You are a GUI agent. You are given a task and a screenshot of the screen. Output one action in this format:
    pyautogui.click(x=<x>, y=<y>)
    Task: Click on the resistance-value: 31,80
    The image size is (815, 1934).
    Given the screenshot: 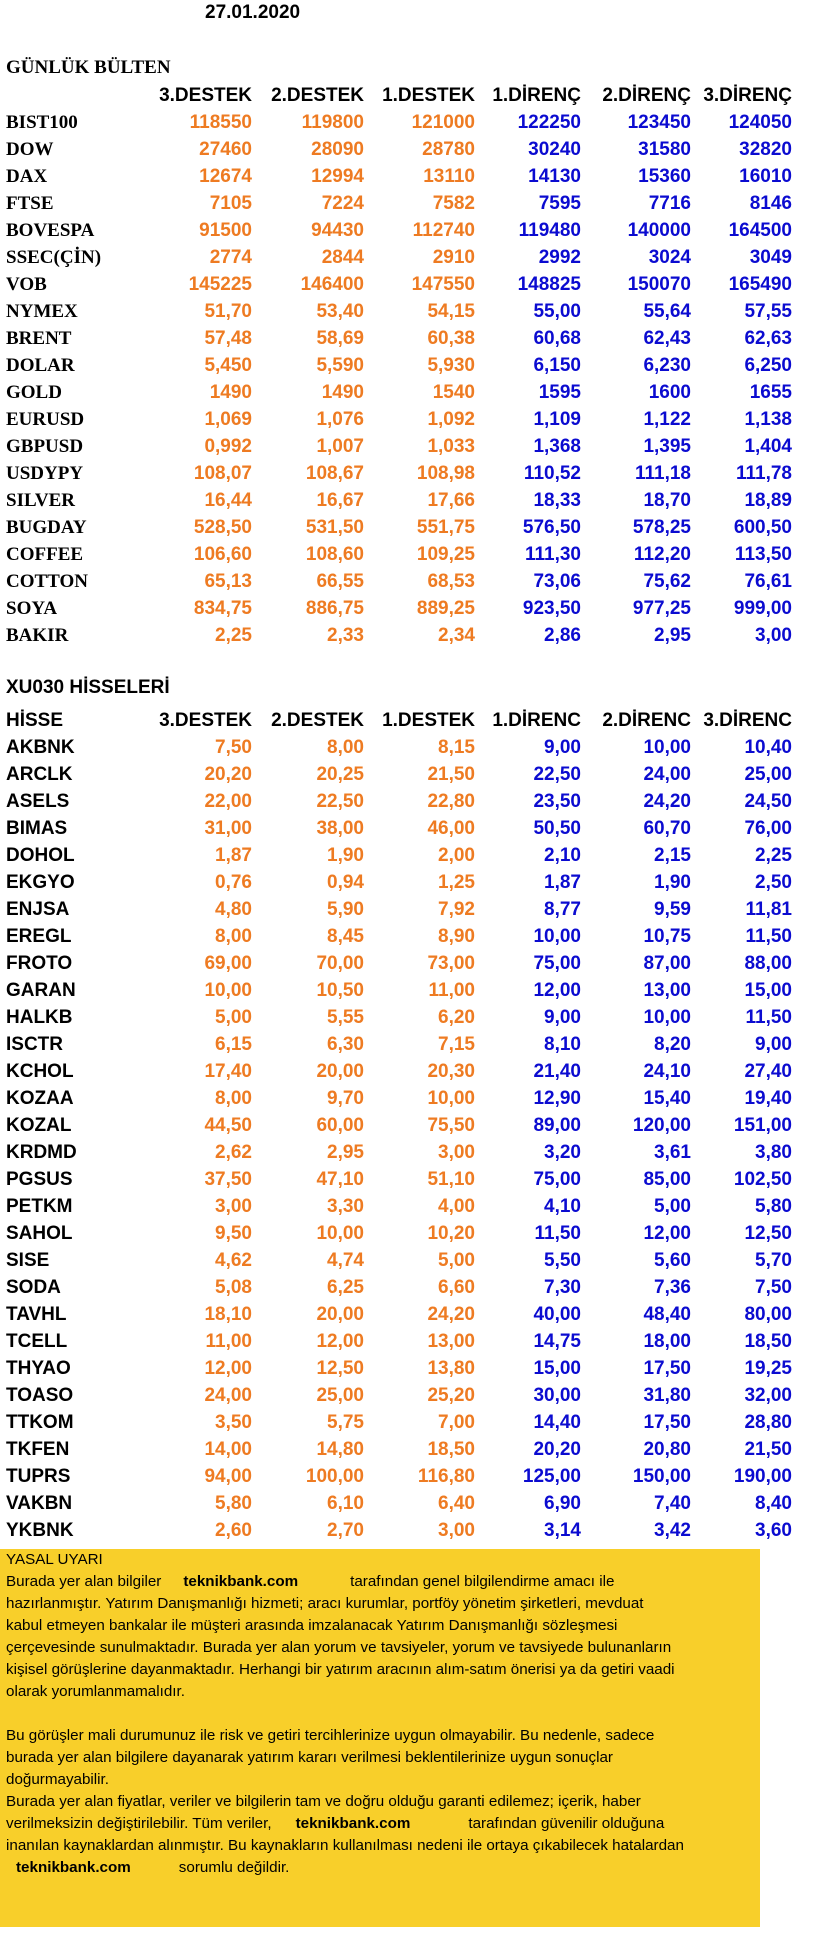 What is the action you would take?
    pyautogui.click(x=667, y=1395)
    